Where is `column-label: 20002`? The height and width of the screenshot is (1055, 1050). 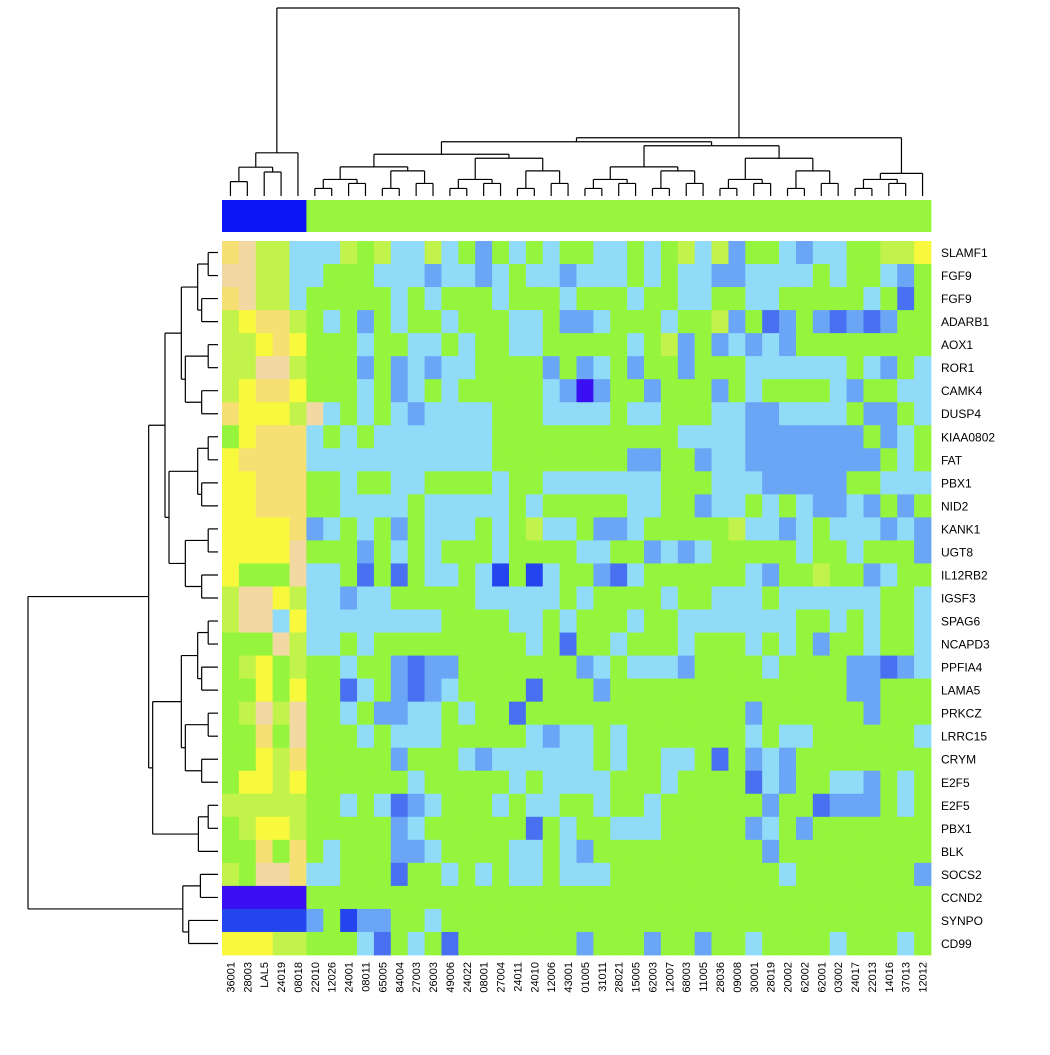
column-label: 20002 is located at coordinates (789, 977).